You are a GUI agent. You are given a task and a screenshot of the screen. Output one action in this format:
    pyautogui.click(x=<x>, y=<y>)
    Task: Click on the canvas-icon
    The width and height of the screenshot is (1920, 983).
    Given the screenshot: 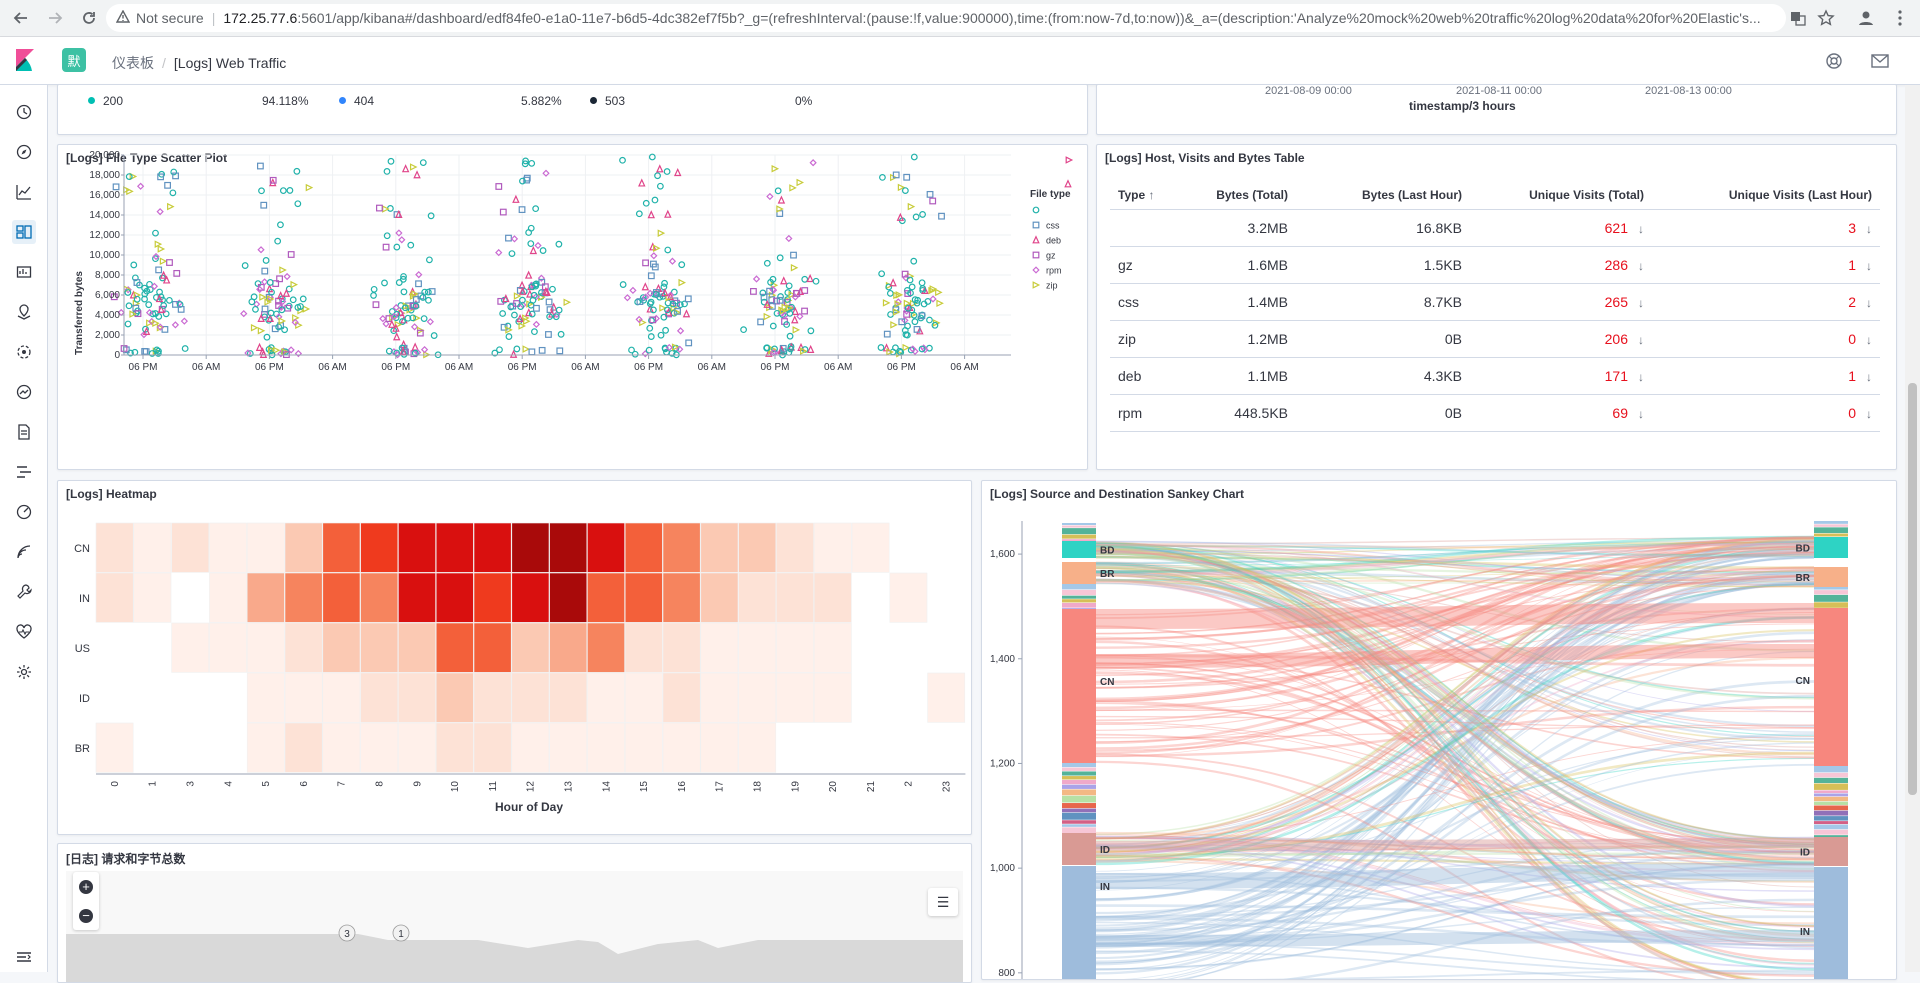 What is the action you would take?
    pyautogui.click(x=24, y=272)
    